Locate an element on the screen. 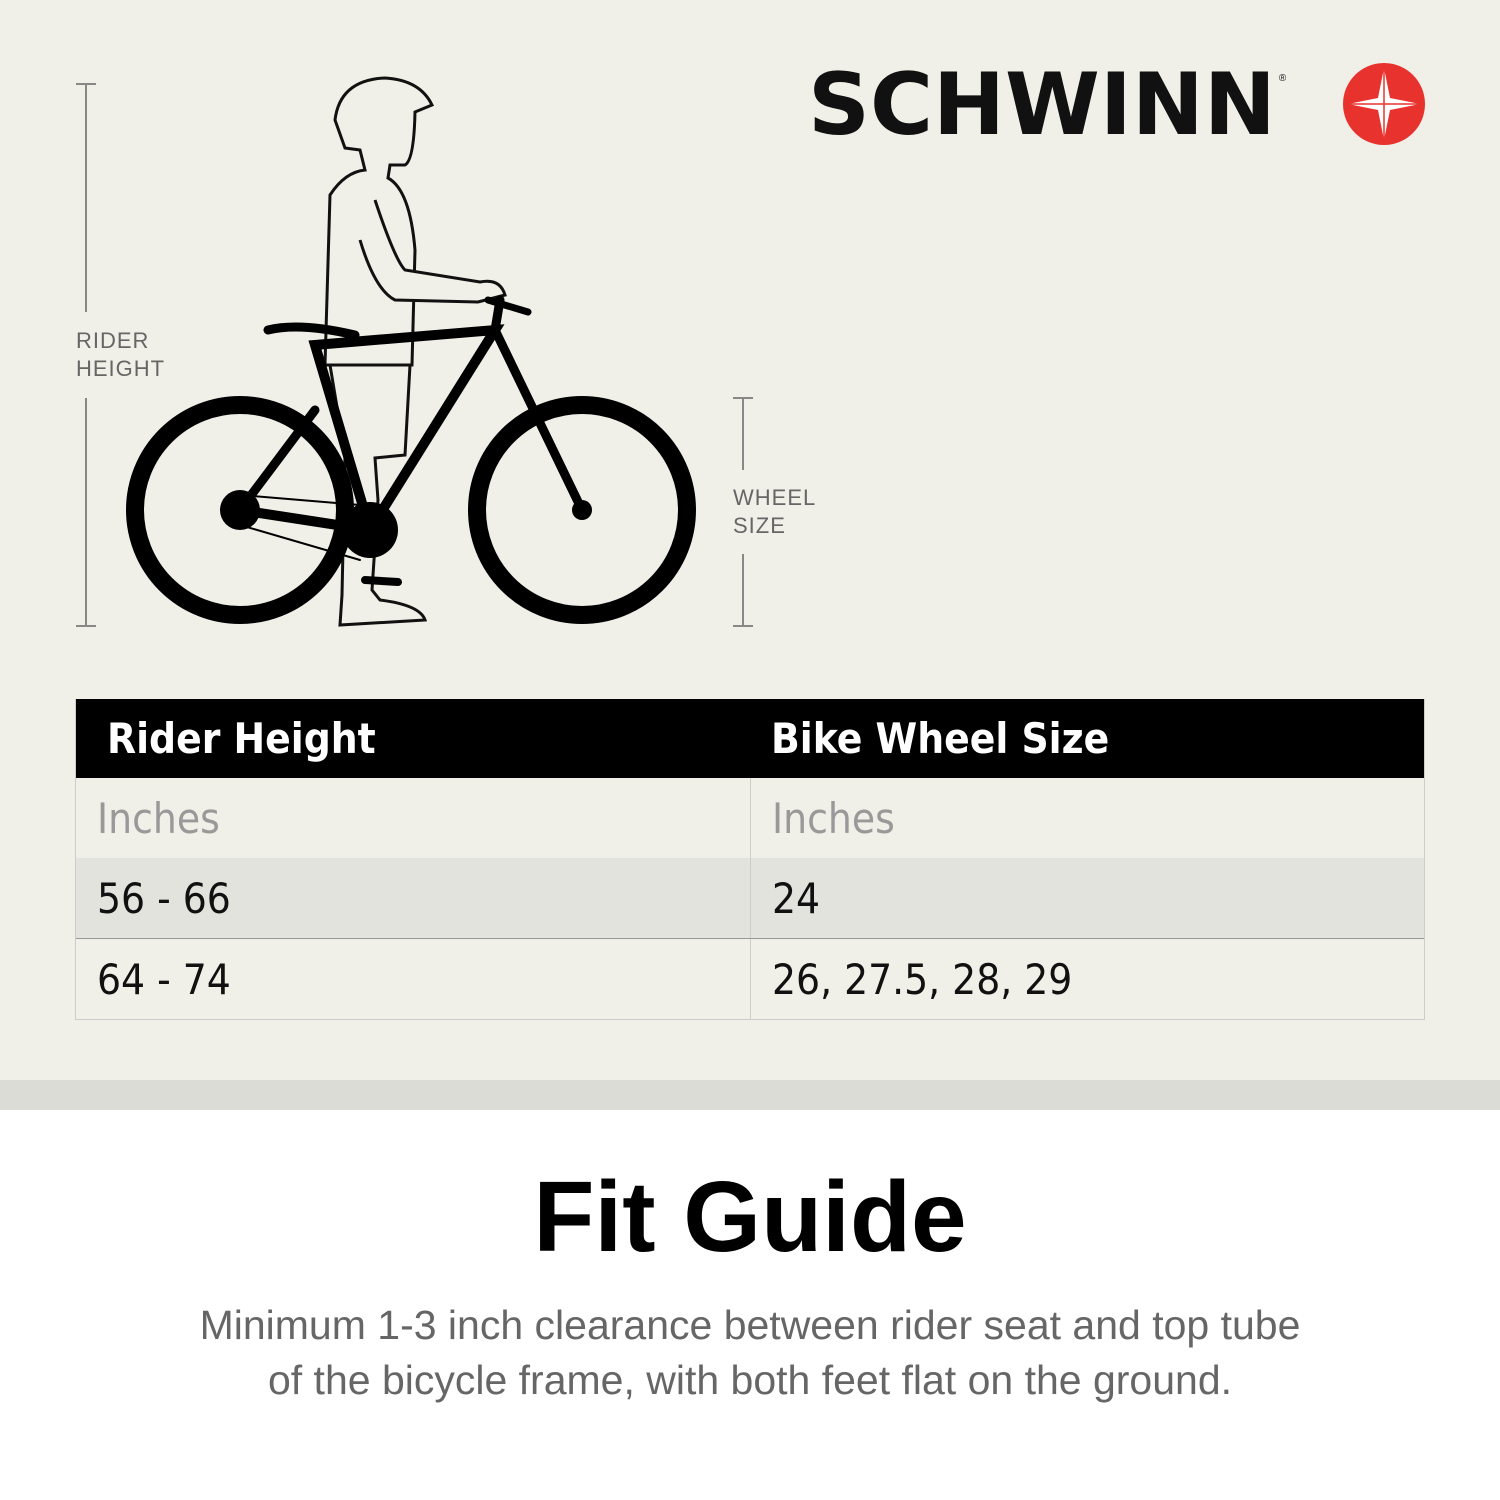 The image size is (1500, 1500). label-line: HEIGHT is located at coordinates (121, 368).